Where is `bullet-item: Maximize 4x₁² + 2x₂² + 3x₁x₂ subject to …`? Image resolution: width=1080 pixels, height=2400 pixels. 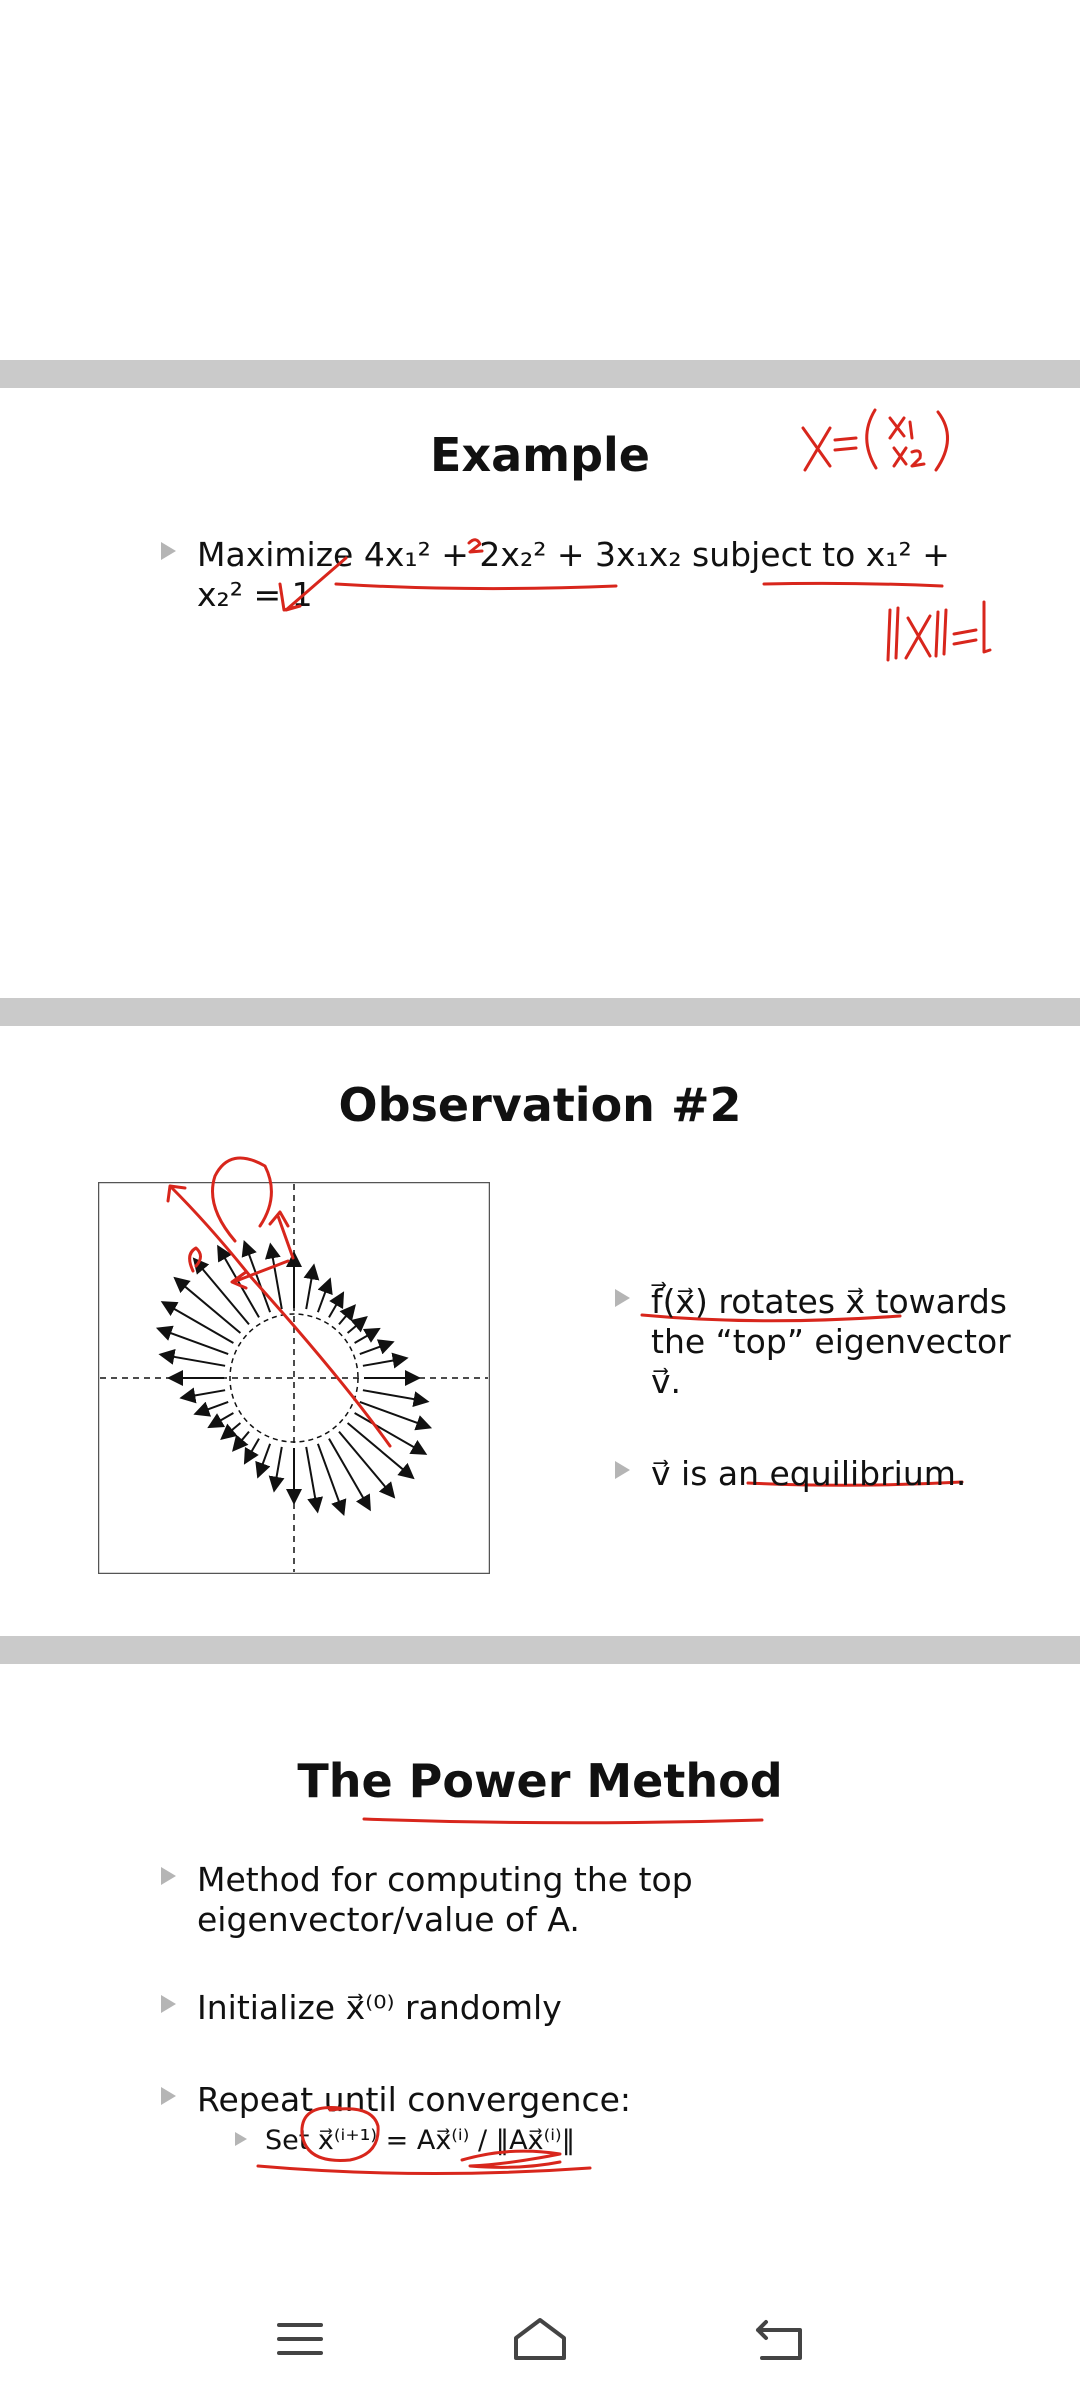 bullet-item: Maximize 4x₁² + 2x₂² + 3x₁x₂ subject to … is located at coordinates (569, 575).